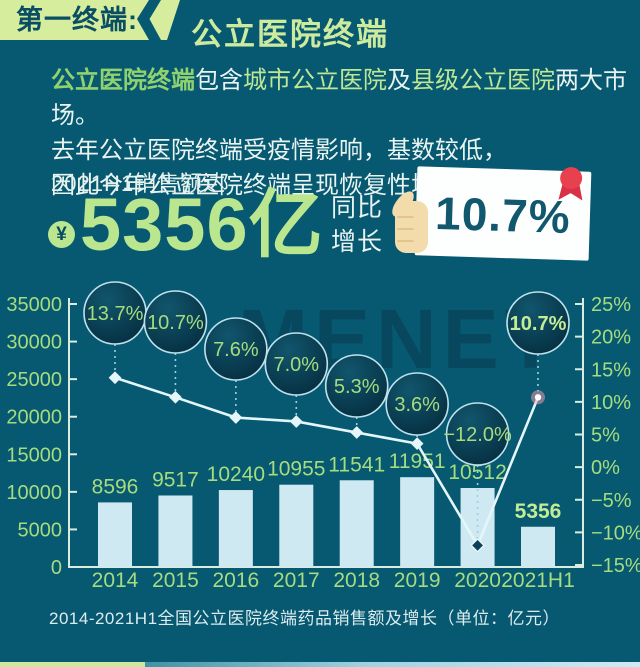 The width and height of the screenshot is (640, 667). Describe the element at coordinates (34, 493) in the screenshot. I see `left-axis-tick-label: 10000` at that location.